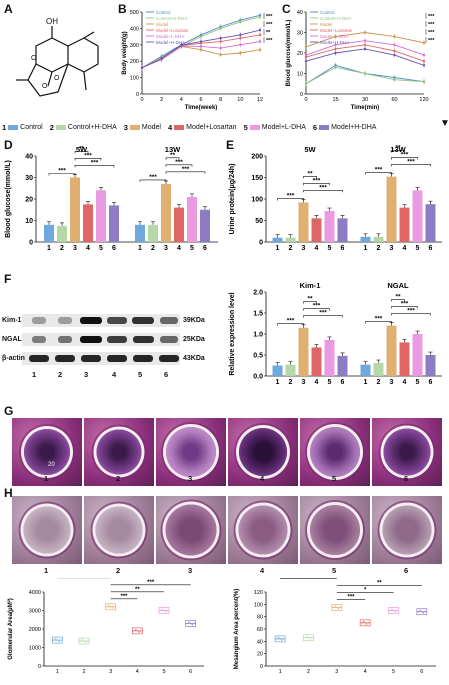 This screenshot has width=449, height=685. Describe the element at coordinates (170, 42) in the screenshot. I see `legend-label: Model+H-DHA` at that location.